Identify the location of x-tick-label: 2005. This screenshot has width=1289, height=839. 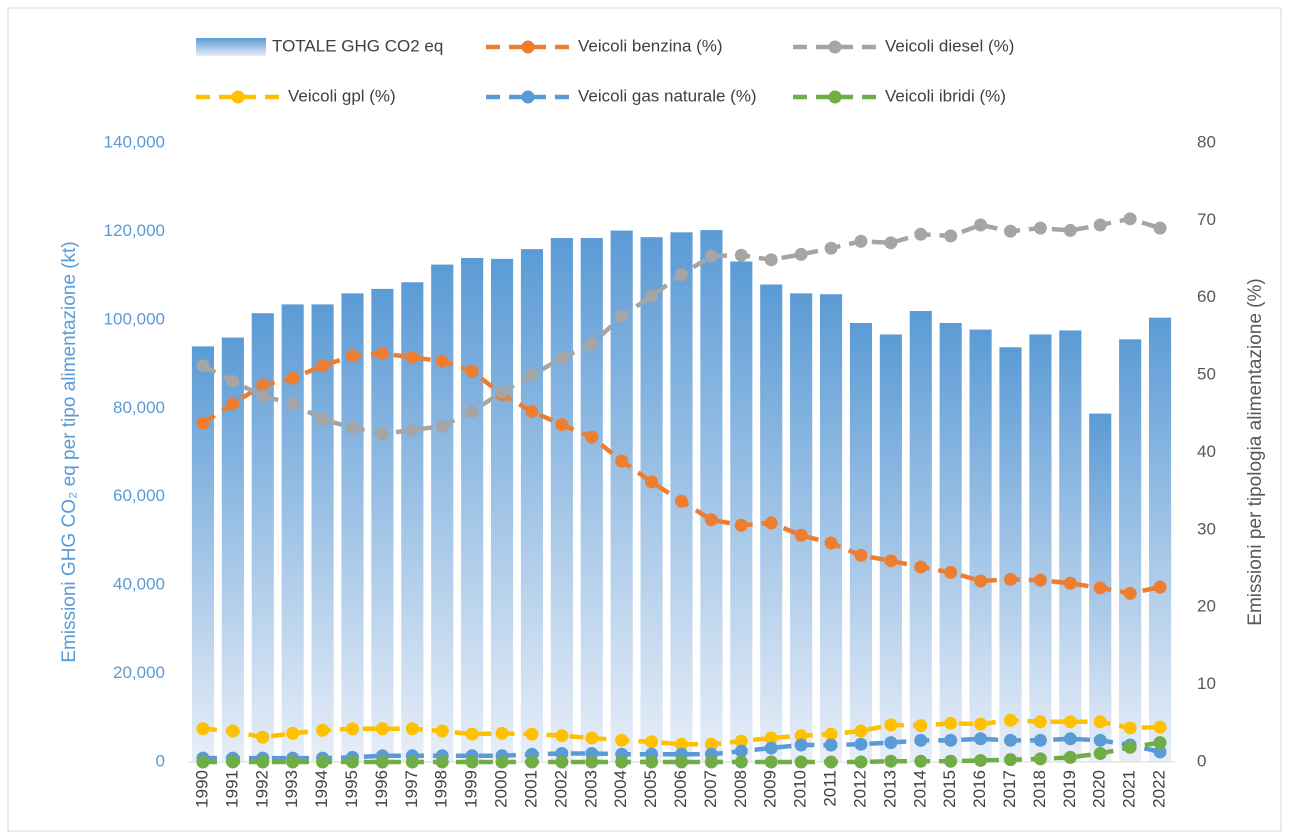
(650, 789).